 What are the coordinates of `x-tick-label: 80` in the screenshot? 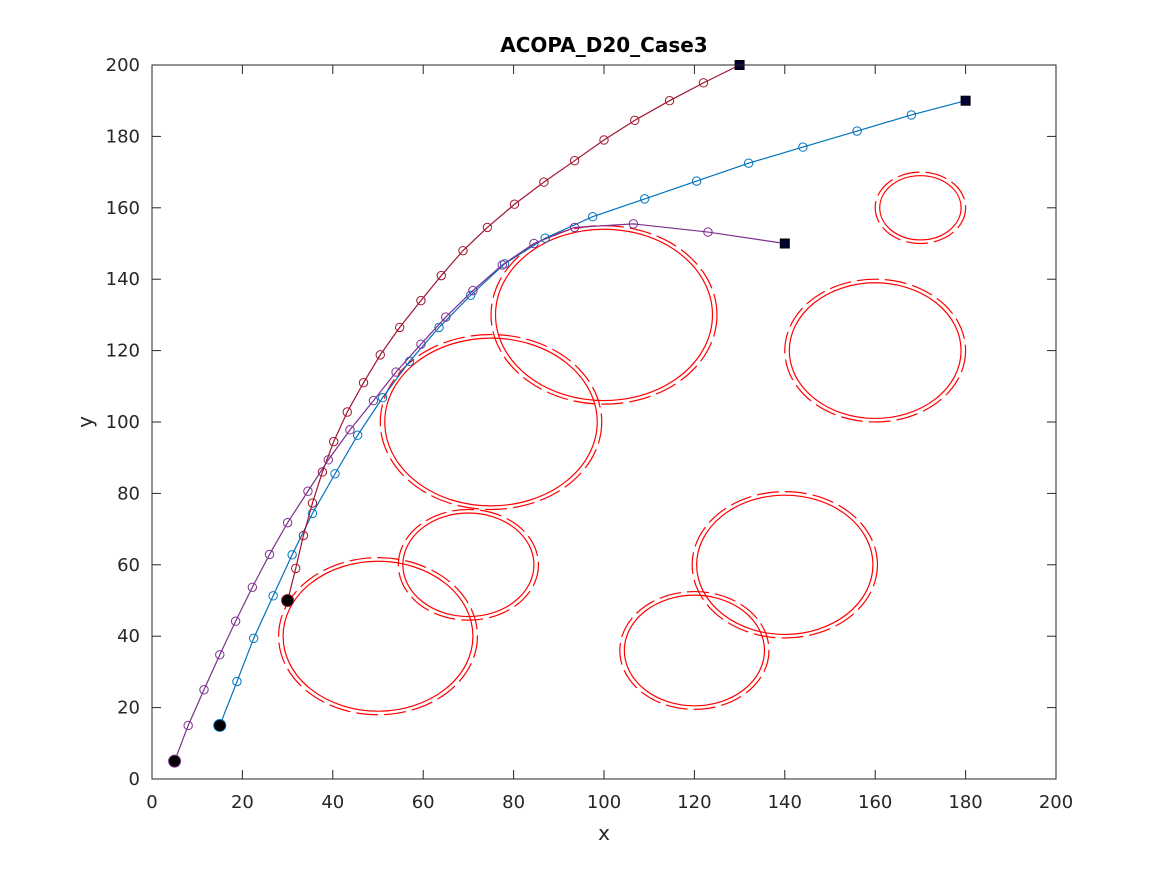 It's located at (513, 802).